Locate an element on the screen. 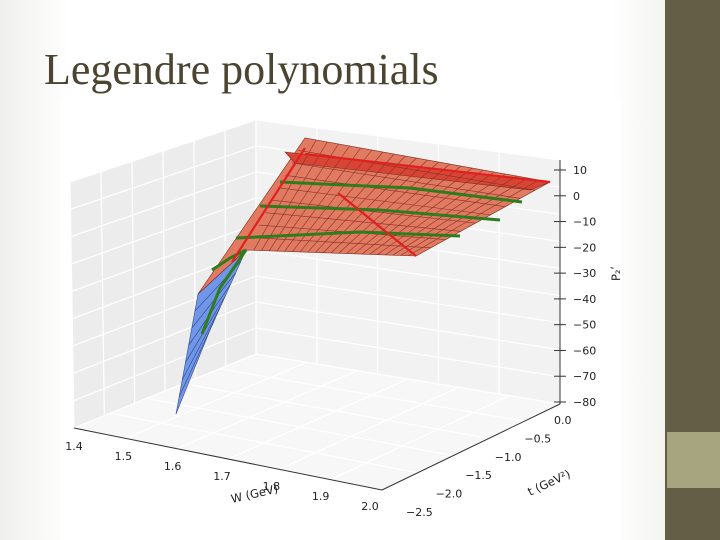  z-tick-label: −60 is located at coordinates (584, 350).